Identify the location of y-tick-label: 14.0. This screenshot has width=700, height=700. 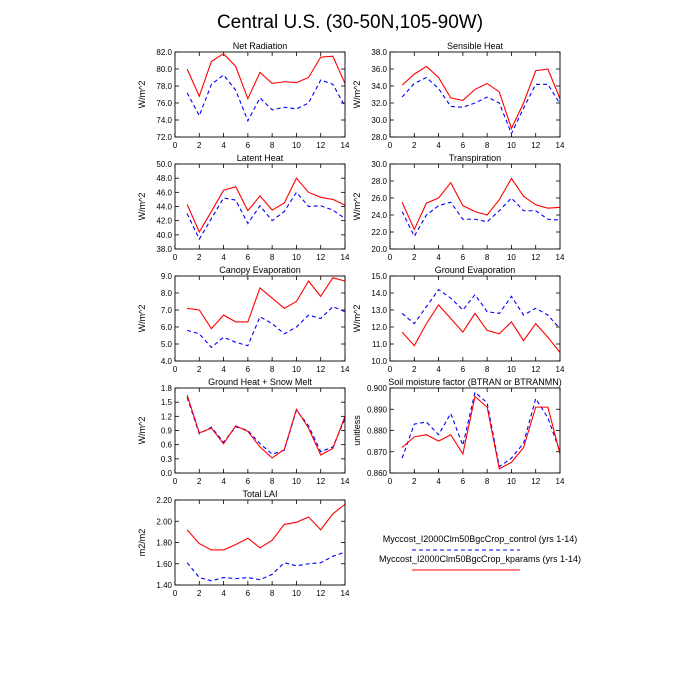
(379, 293).